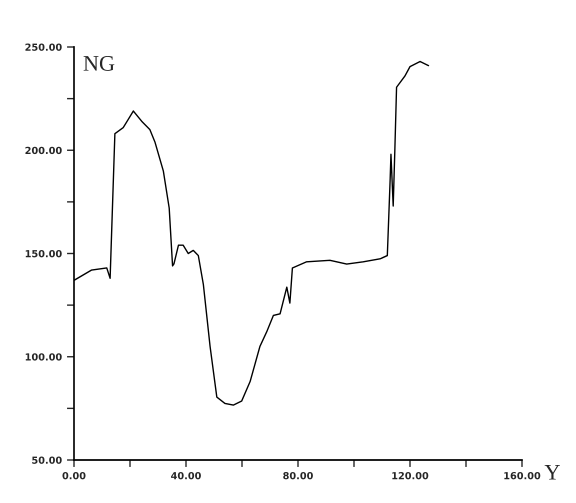 This screenshot has width=576, height=503. What do you see at coordinates (186, 476) in the screenshot?
I see `x-tick-label: 40.00` at bounding box center [186, 476].